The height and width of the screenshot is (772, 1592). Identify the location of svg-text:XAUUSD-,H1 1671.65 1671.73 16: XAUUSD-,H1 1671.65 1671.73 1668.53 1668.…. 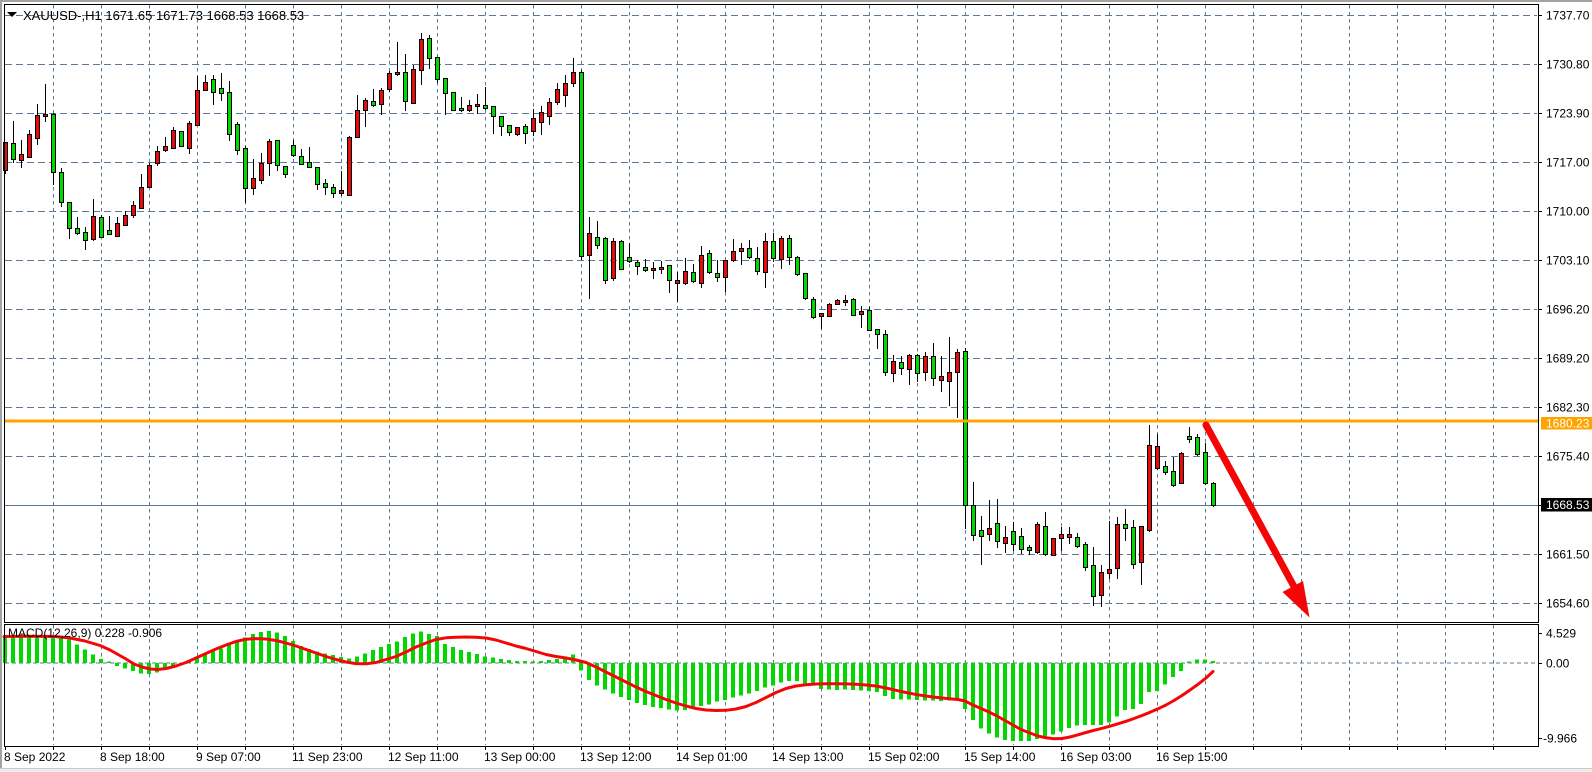
(163, 15).